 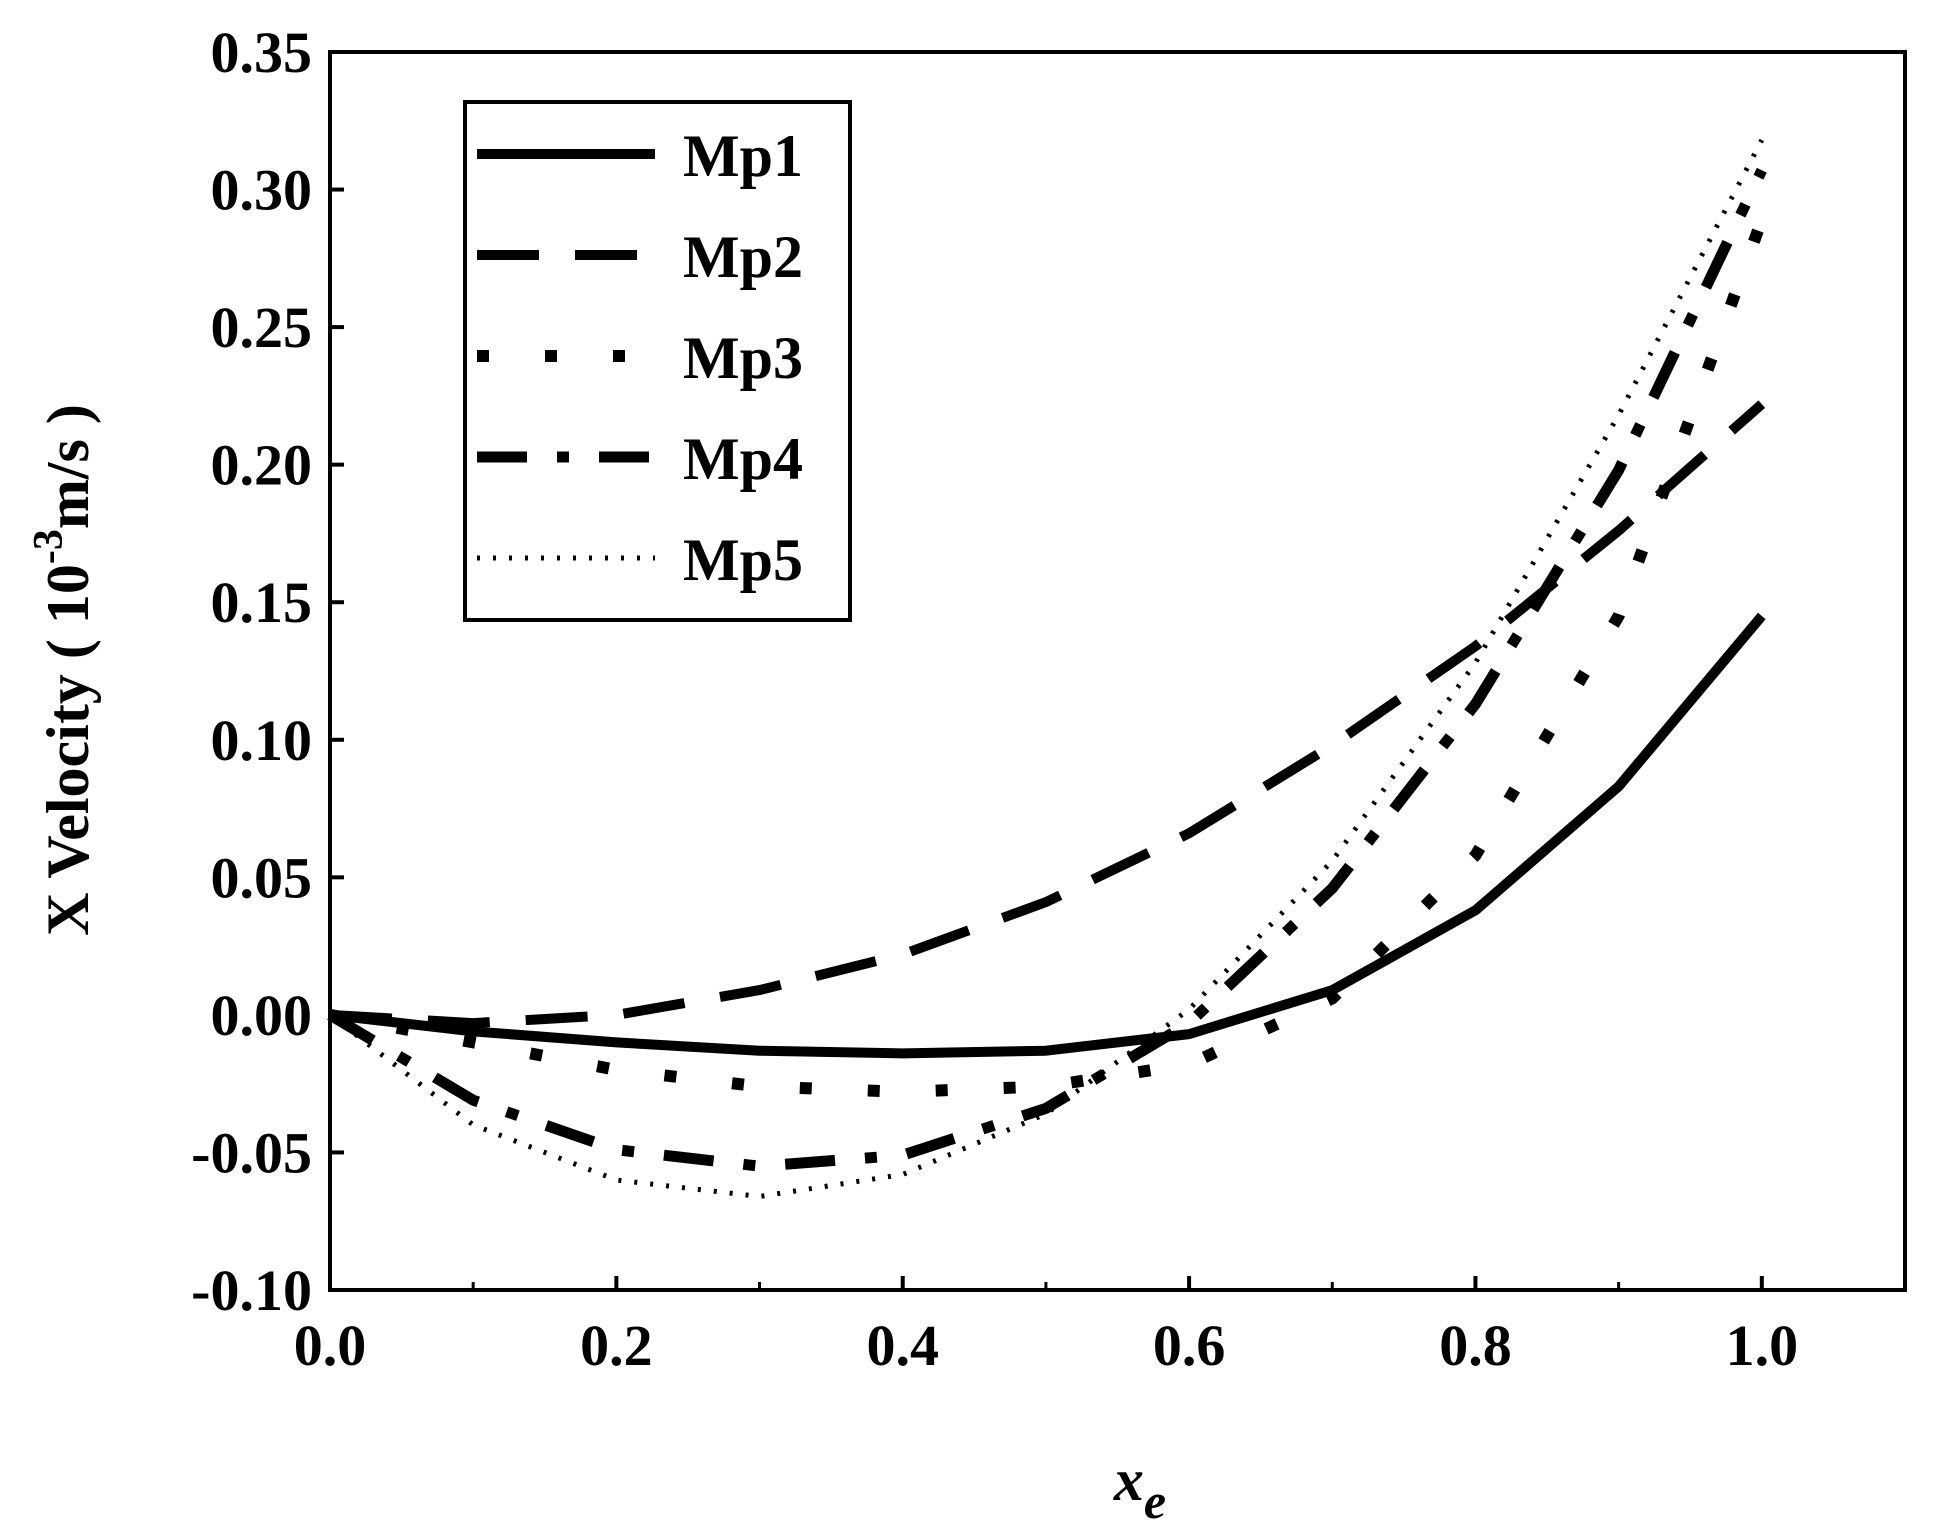 I want to click on y-axis-title-prefix: X Velocity ( 10, so click(x=68, y=750).